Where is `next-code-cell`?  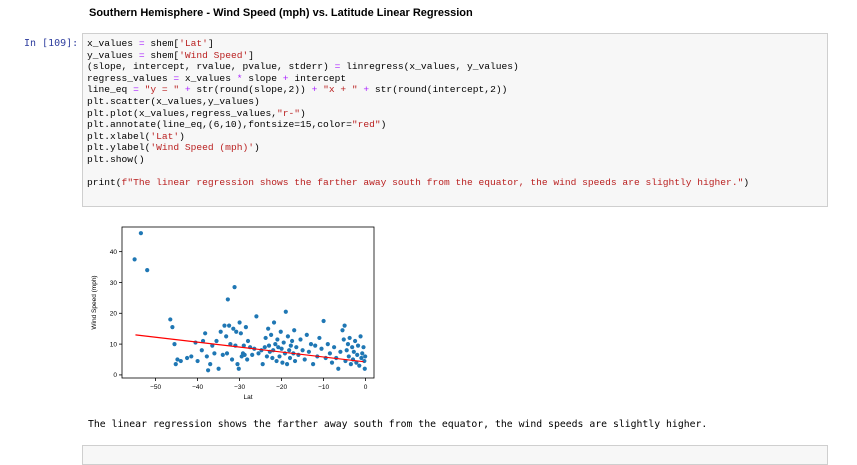
next-code-cell is located at coordinates (455, 455).